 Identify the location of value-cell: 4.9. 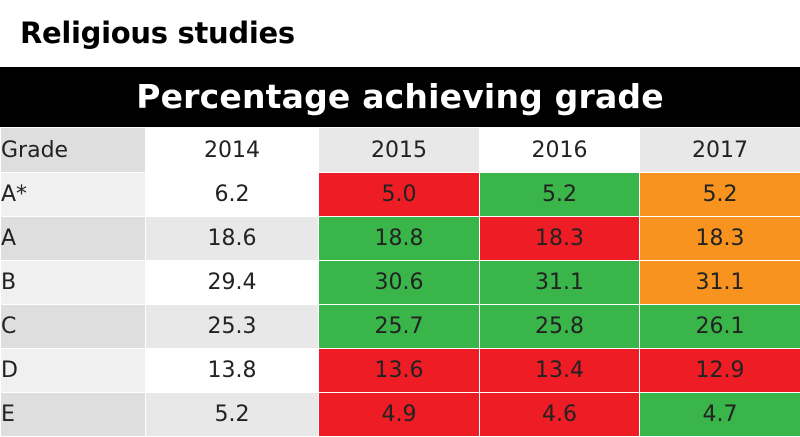
(399, 414).